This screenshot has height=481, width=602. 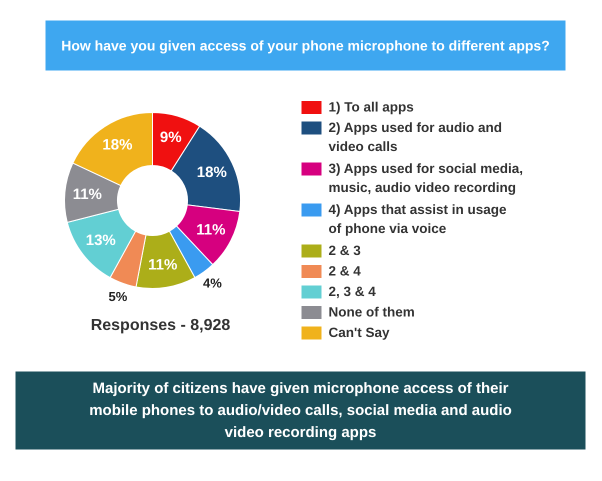 What do you see at coordinates (300, 411) in the screenshot?
I see `text: Majority of citizens have given microphone access of their mobile phones to audio/video calls, social media and audio video recording apps` at bounding box center [300, 411].